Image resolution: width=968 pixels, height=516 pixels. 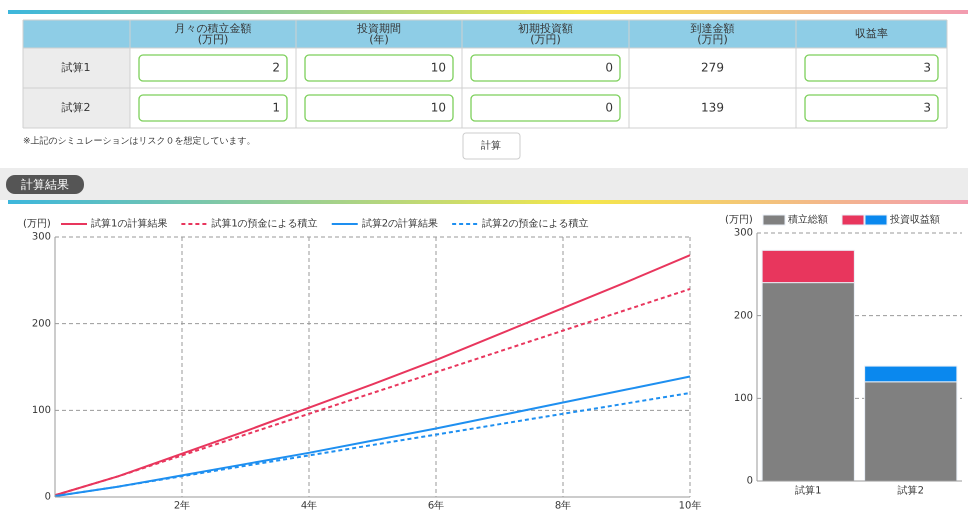 I want to click on legend-item: 試算1の預金による積立, so click(x=249, y=224).